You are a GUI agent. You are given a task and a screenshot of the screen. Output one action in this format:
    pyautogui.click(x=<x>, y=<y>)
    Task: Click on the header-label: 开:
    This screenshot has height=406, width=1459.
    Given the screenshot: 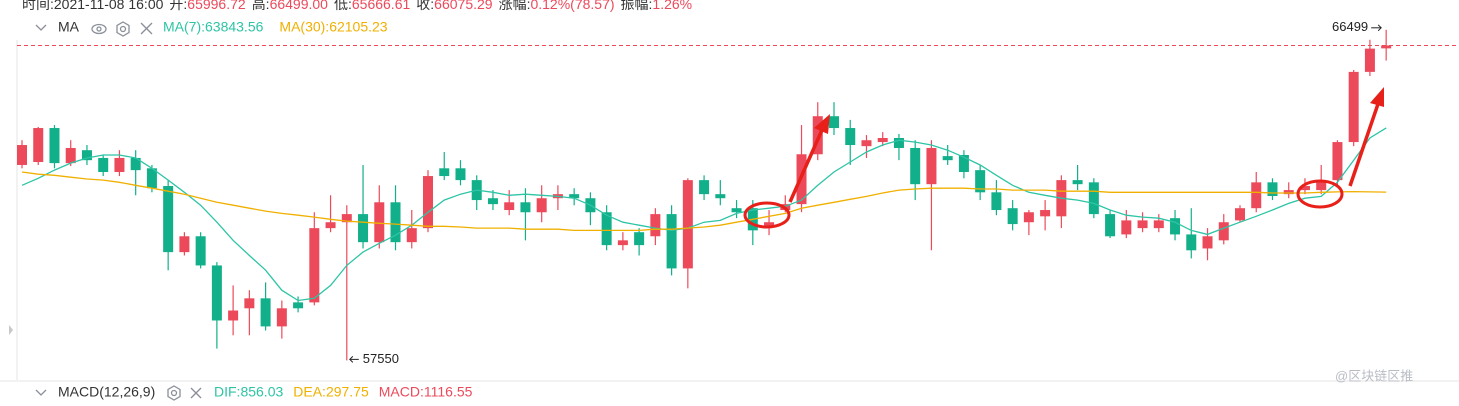 What is the action you would take?
    pyautogui.click(x=178, y=6)
    